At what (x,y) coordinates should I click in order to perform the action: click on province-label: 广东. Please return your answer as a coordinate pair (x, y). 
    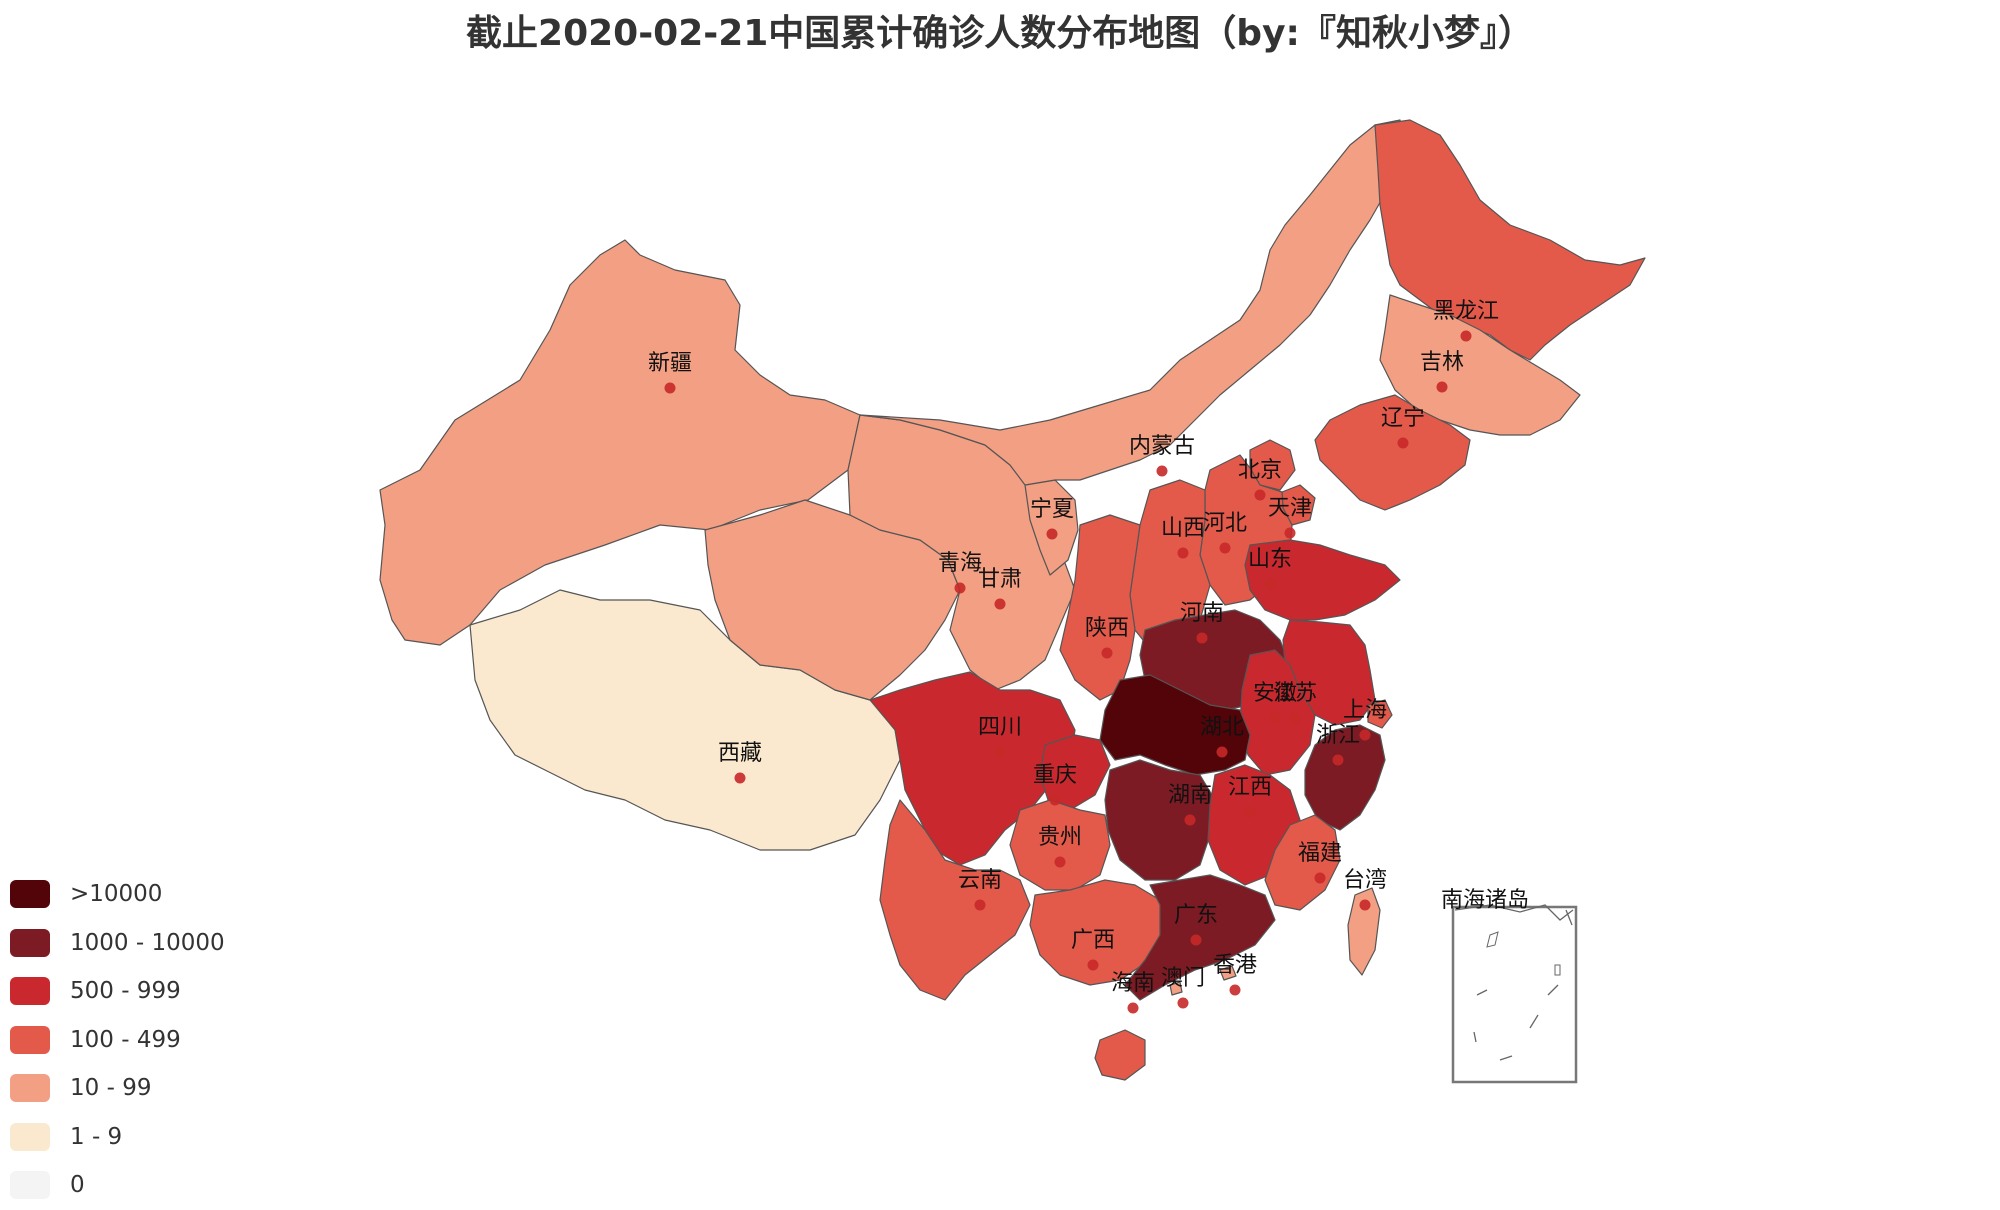
    Looking at the image, I should click on (1196, 915).